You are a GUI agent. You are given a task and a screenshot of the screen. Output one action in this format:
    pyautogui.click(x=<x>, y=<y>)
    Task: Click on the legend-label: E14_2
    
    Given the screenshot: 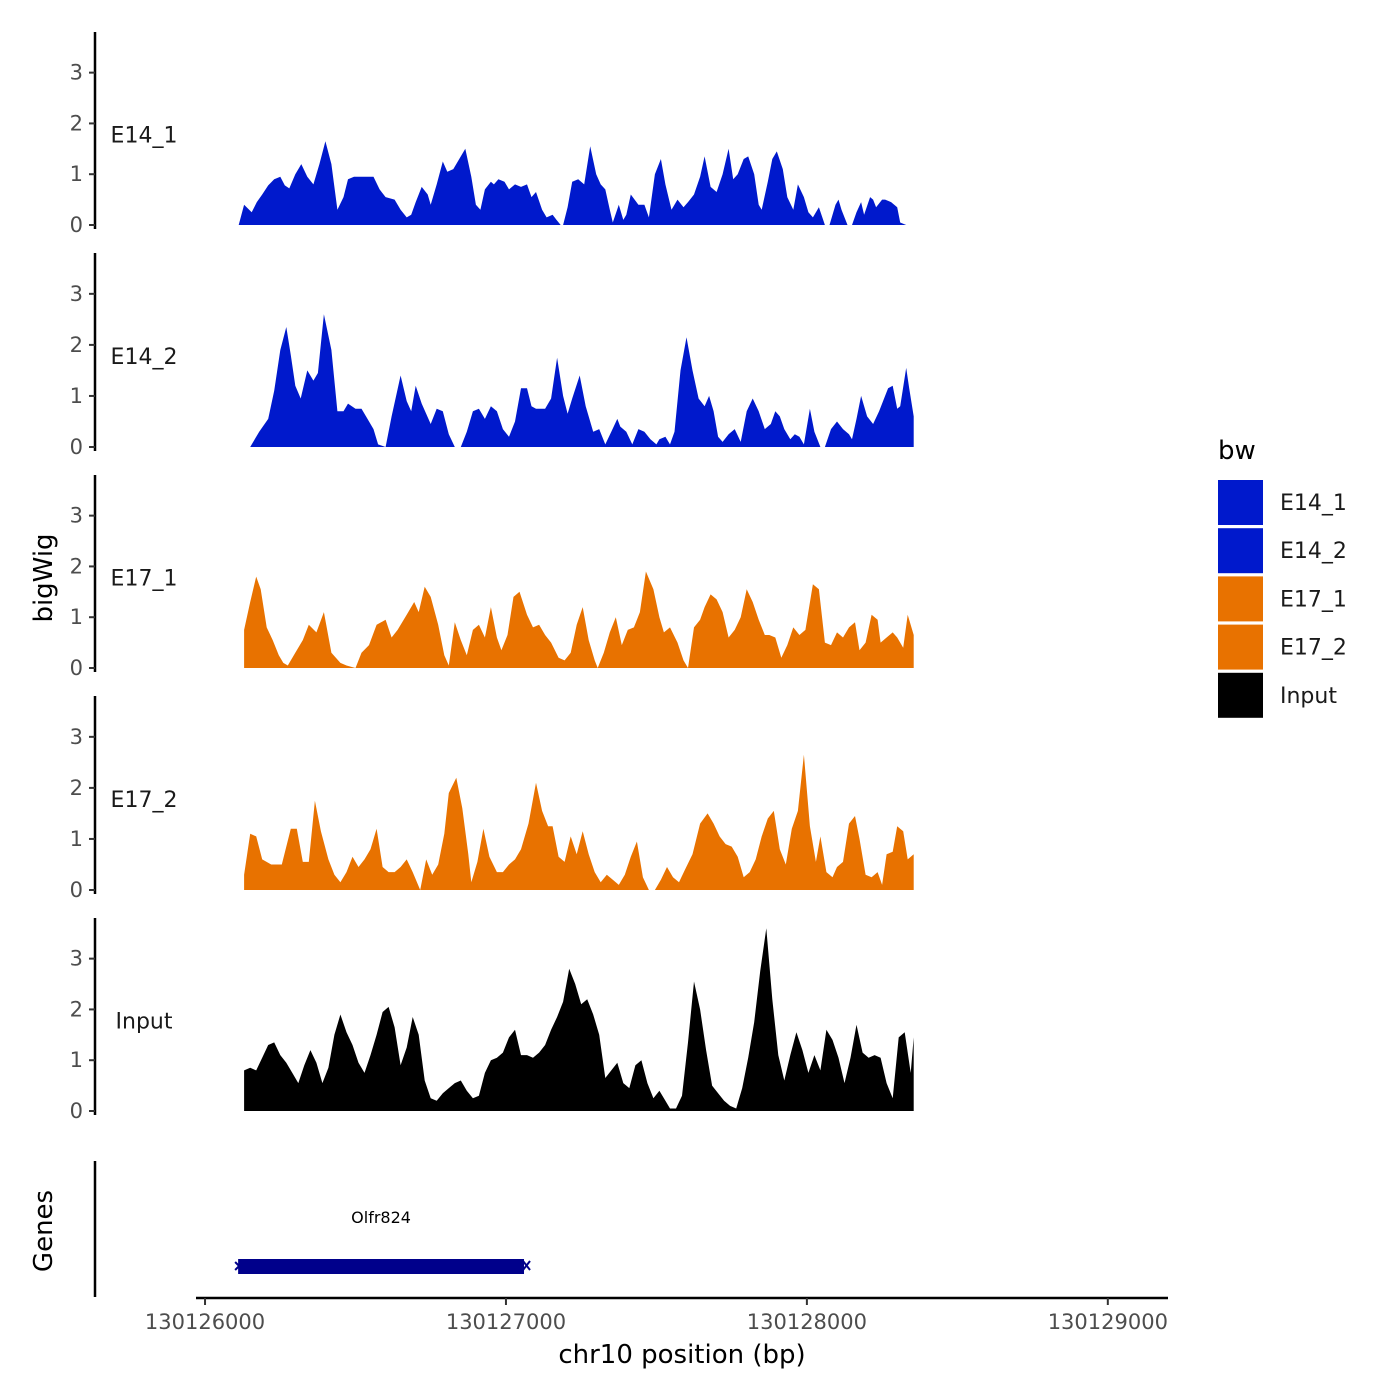 What is the action you would take?
    pyautogui.click(x=1313, y=551)
    